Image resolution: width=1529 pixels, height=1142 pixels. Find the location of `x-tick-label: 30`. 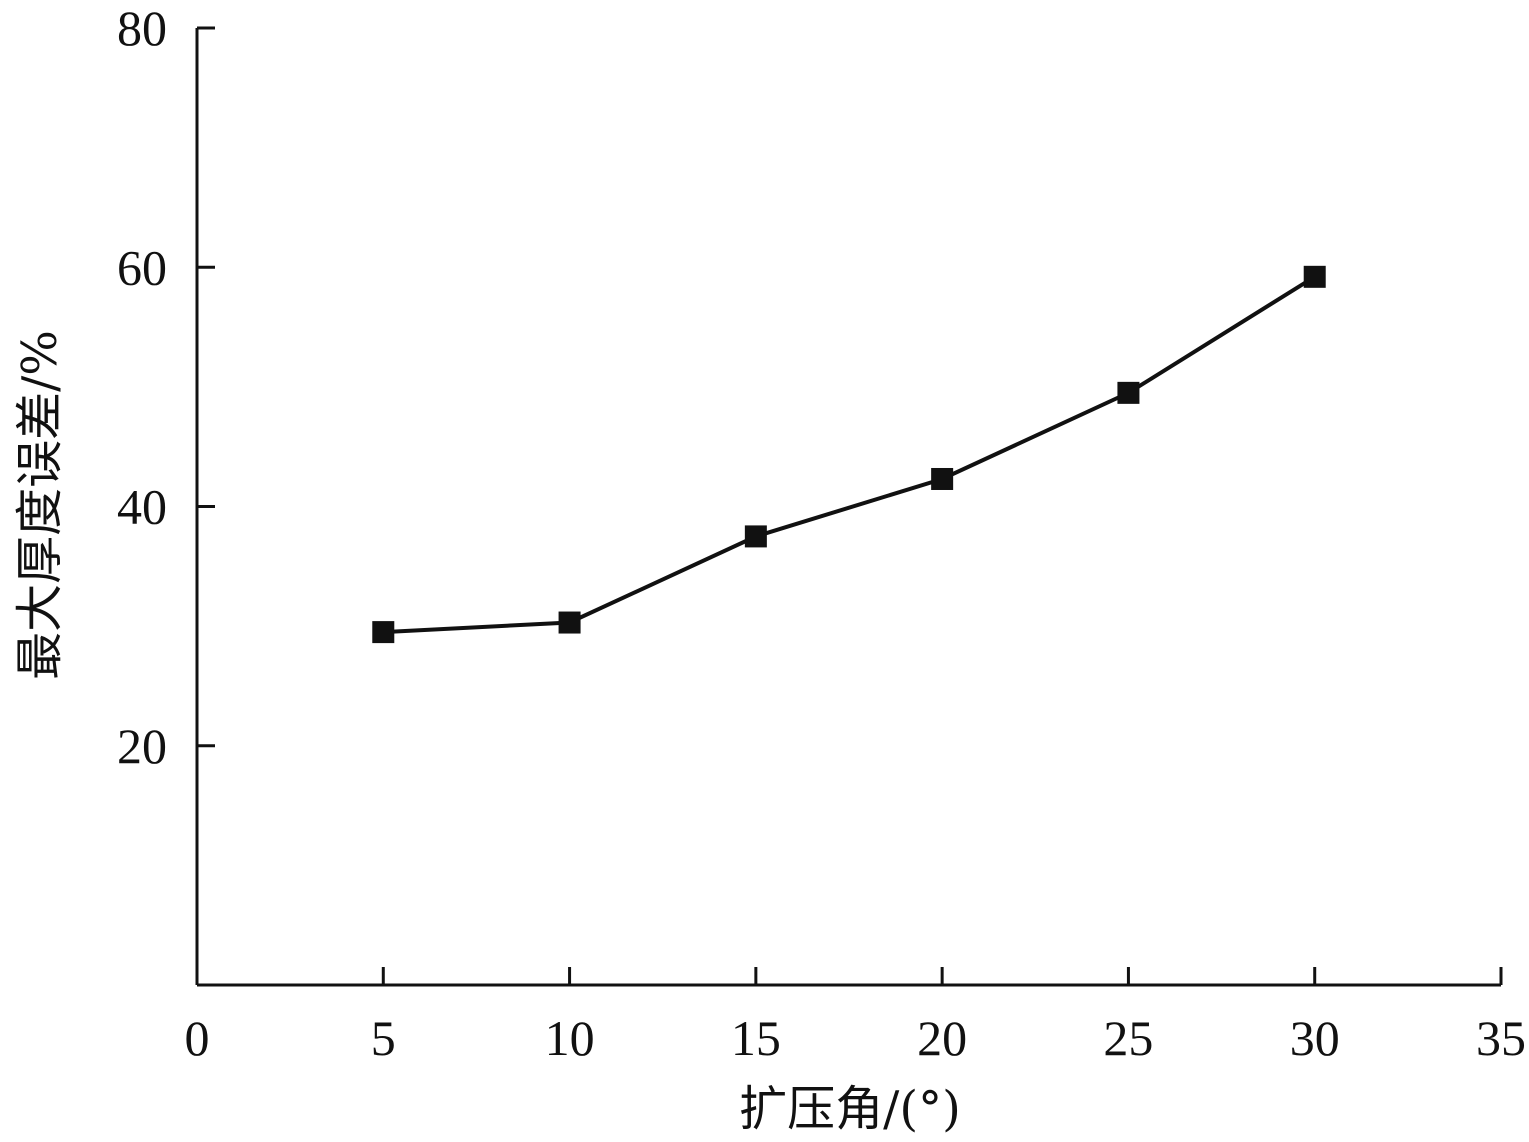

x-tick-label: 30 is located at coordinates (1315, 1038).